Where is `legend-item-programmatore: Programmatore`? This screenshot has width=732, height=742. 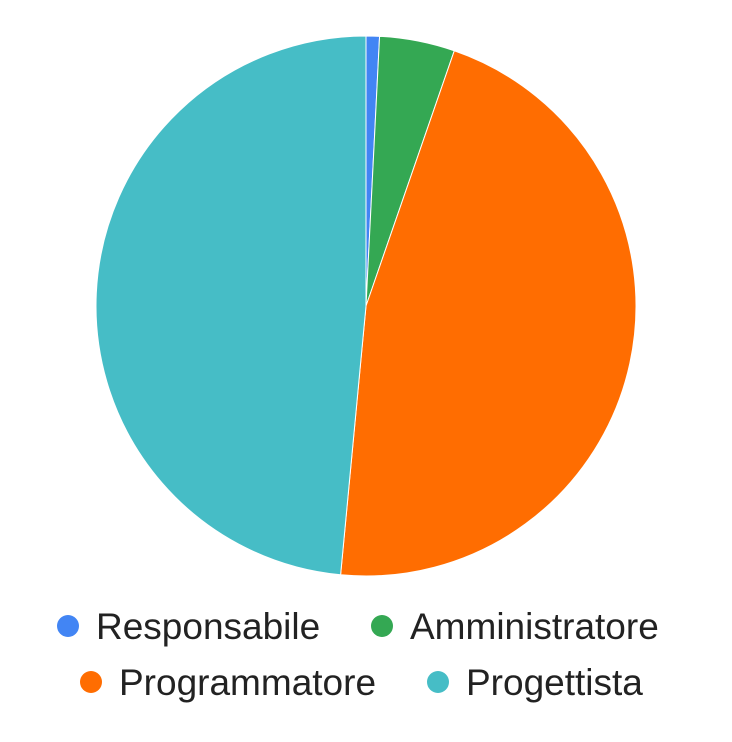 legend-item-programmatore: Programmatore is located at coordinates (228, 682).